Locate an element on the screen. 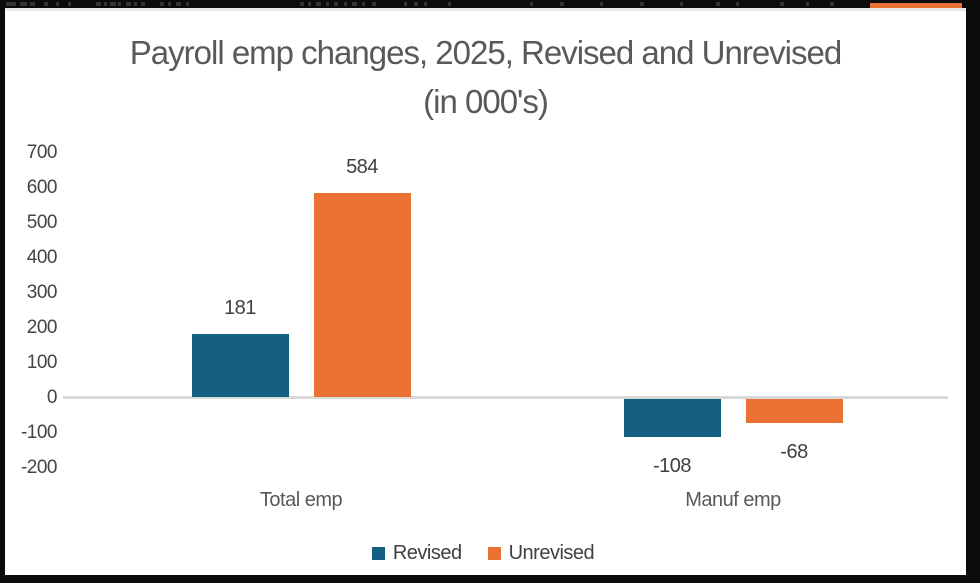 The width and height of the screenshot is (980, 583). legend-label-unrevised: Unrevised is located at coordinates (551, 553).